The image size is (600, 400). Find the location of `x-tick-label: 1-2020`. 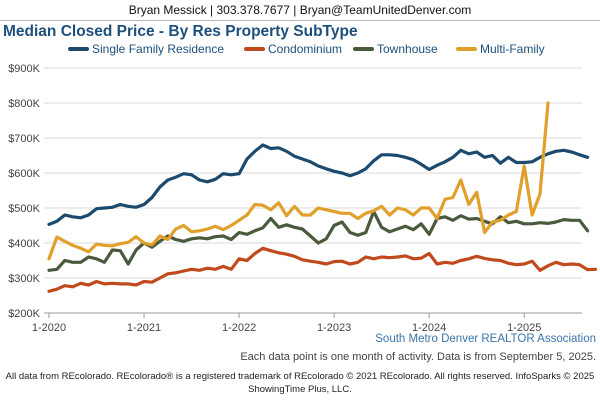

x-tick-label: 1-2020 is located at coordinates (49, 328).